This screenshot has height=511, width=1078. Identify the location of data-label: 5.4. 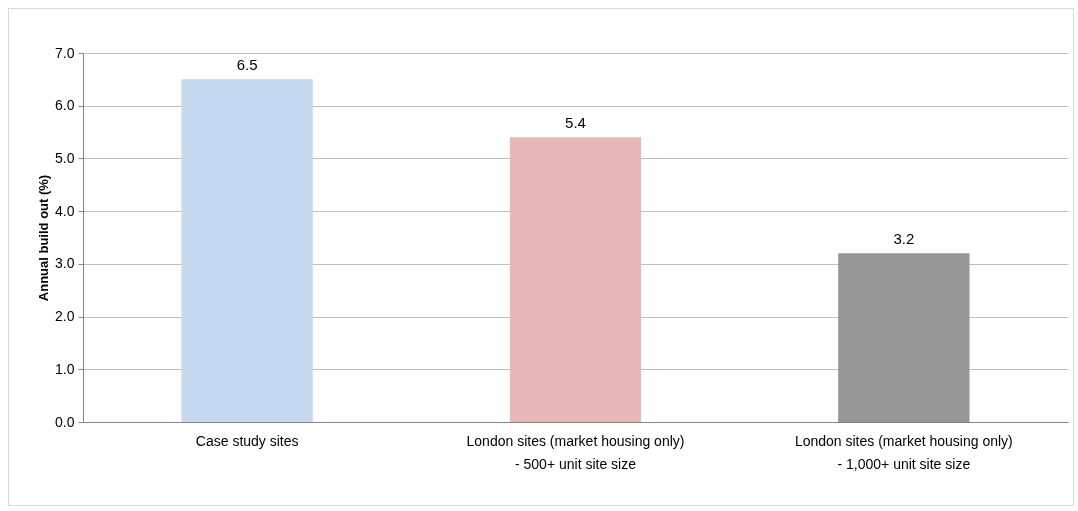
(575, 123).